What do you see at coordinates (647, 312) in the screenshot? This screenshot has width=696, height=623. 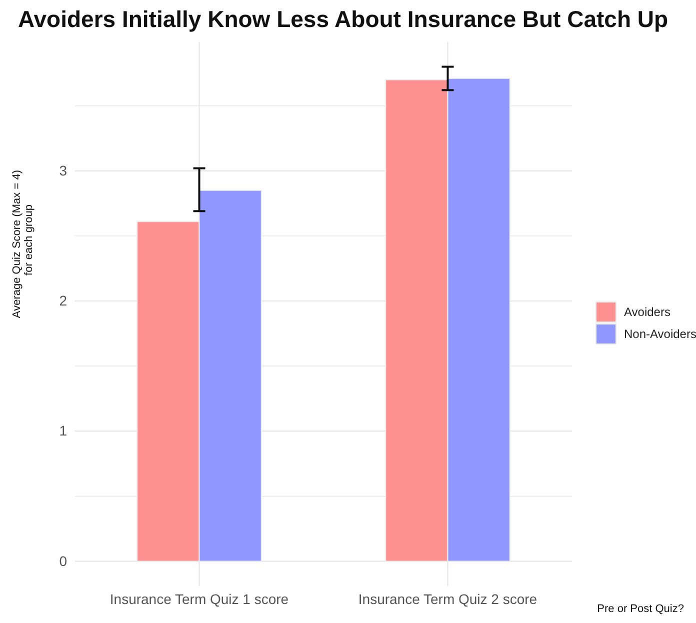 I see `legend-label: Avoiders` at bounding box center [647, 312].